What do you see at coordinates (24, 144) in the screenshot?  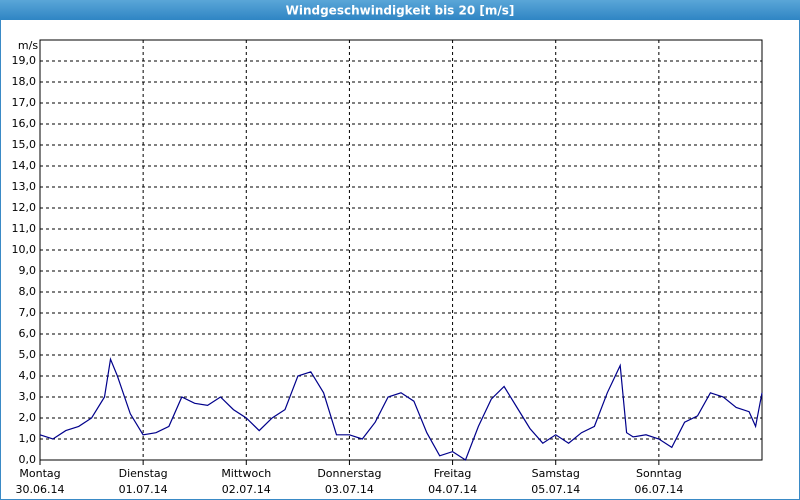 I see `y-tick-label: 15,0` at bounding box center [24, 144].